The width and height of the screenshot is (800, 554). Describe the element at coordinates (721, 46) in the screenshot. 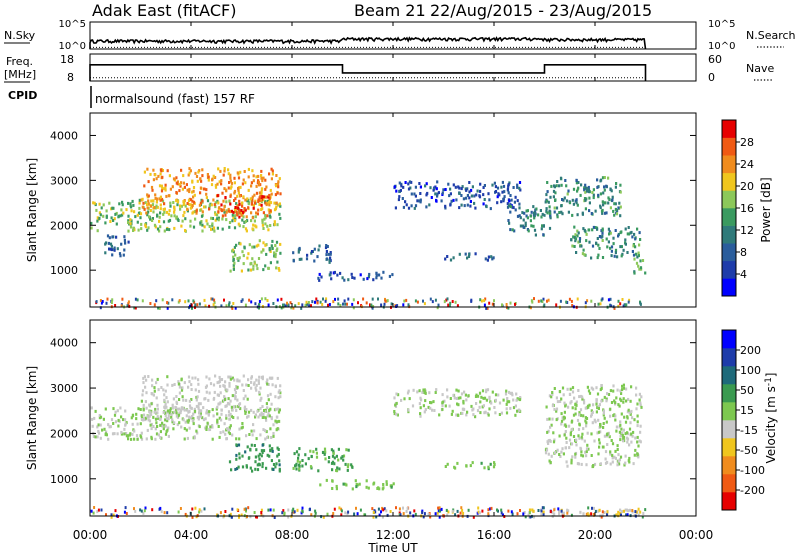

I see `nsearch-tick-bottom: 10^0` at that location.